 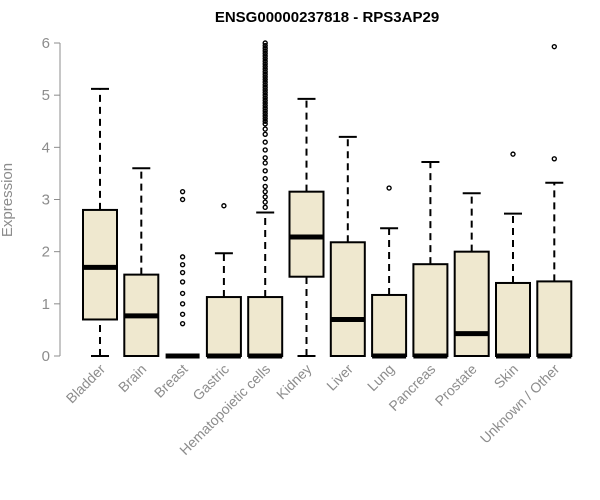 I want to click on x-tick-label: Brain, so click(x=132, y=378).